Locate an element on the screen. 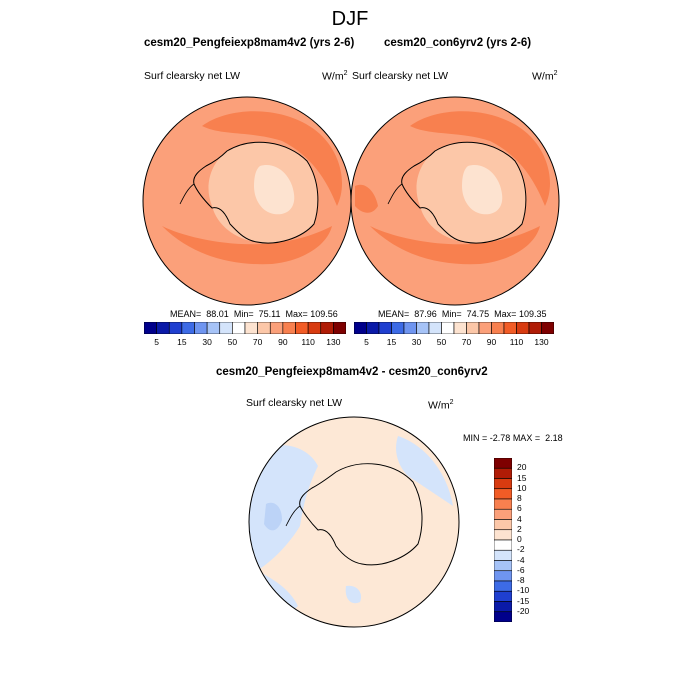  panel-1-stats: MEAN= 88.01 Min= 75.11 Max= 109.56 is located at coordinates (254, 314).